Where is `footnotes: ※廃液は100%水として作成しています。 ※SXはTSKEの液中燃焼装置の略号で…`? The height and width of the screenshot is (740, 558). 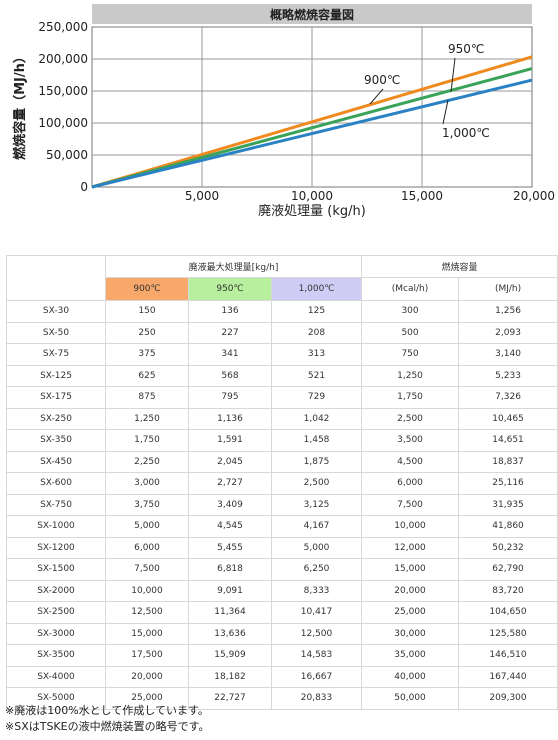 footnotes: ※廃液は100%水として作成しています。 ※SXはTSKEの液中燃焼装置の略号で… is located at coordinates (107, 719).